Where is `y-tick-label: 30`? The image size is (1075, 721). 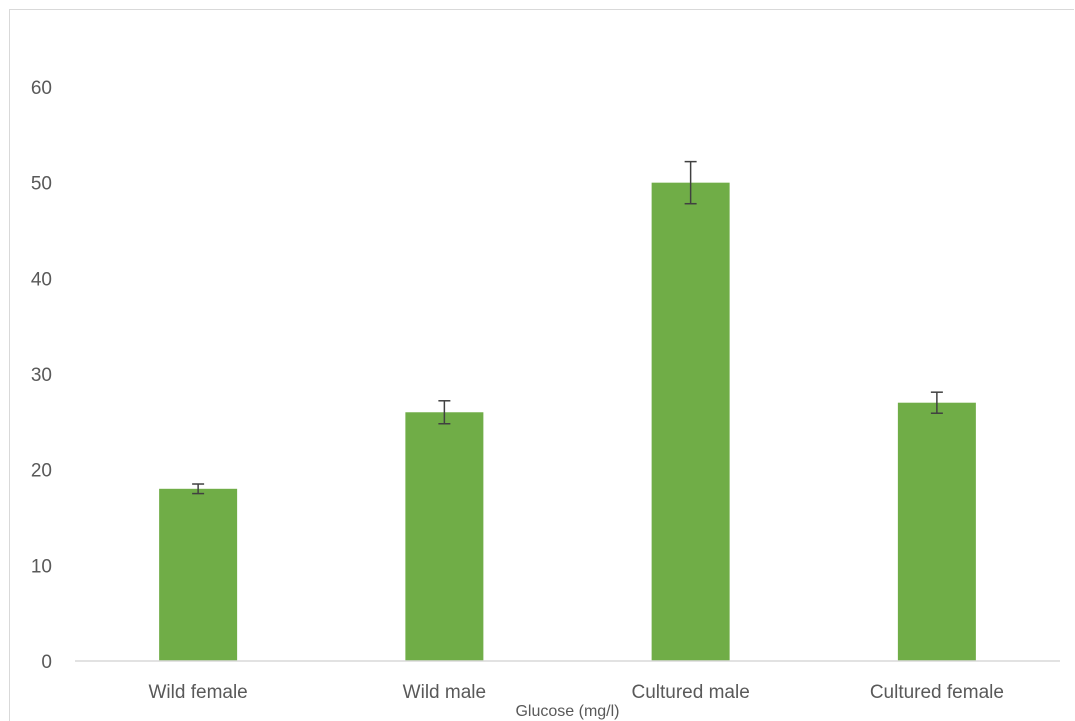
y-tick-label: 30 is located at coordinates (41, 375).